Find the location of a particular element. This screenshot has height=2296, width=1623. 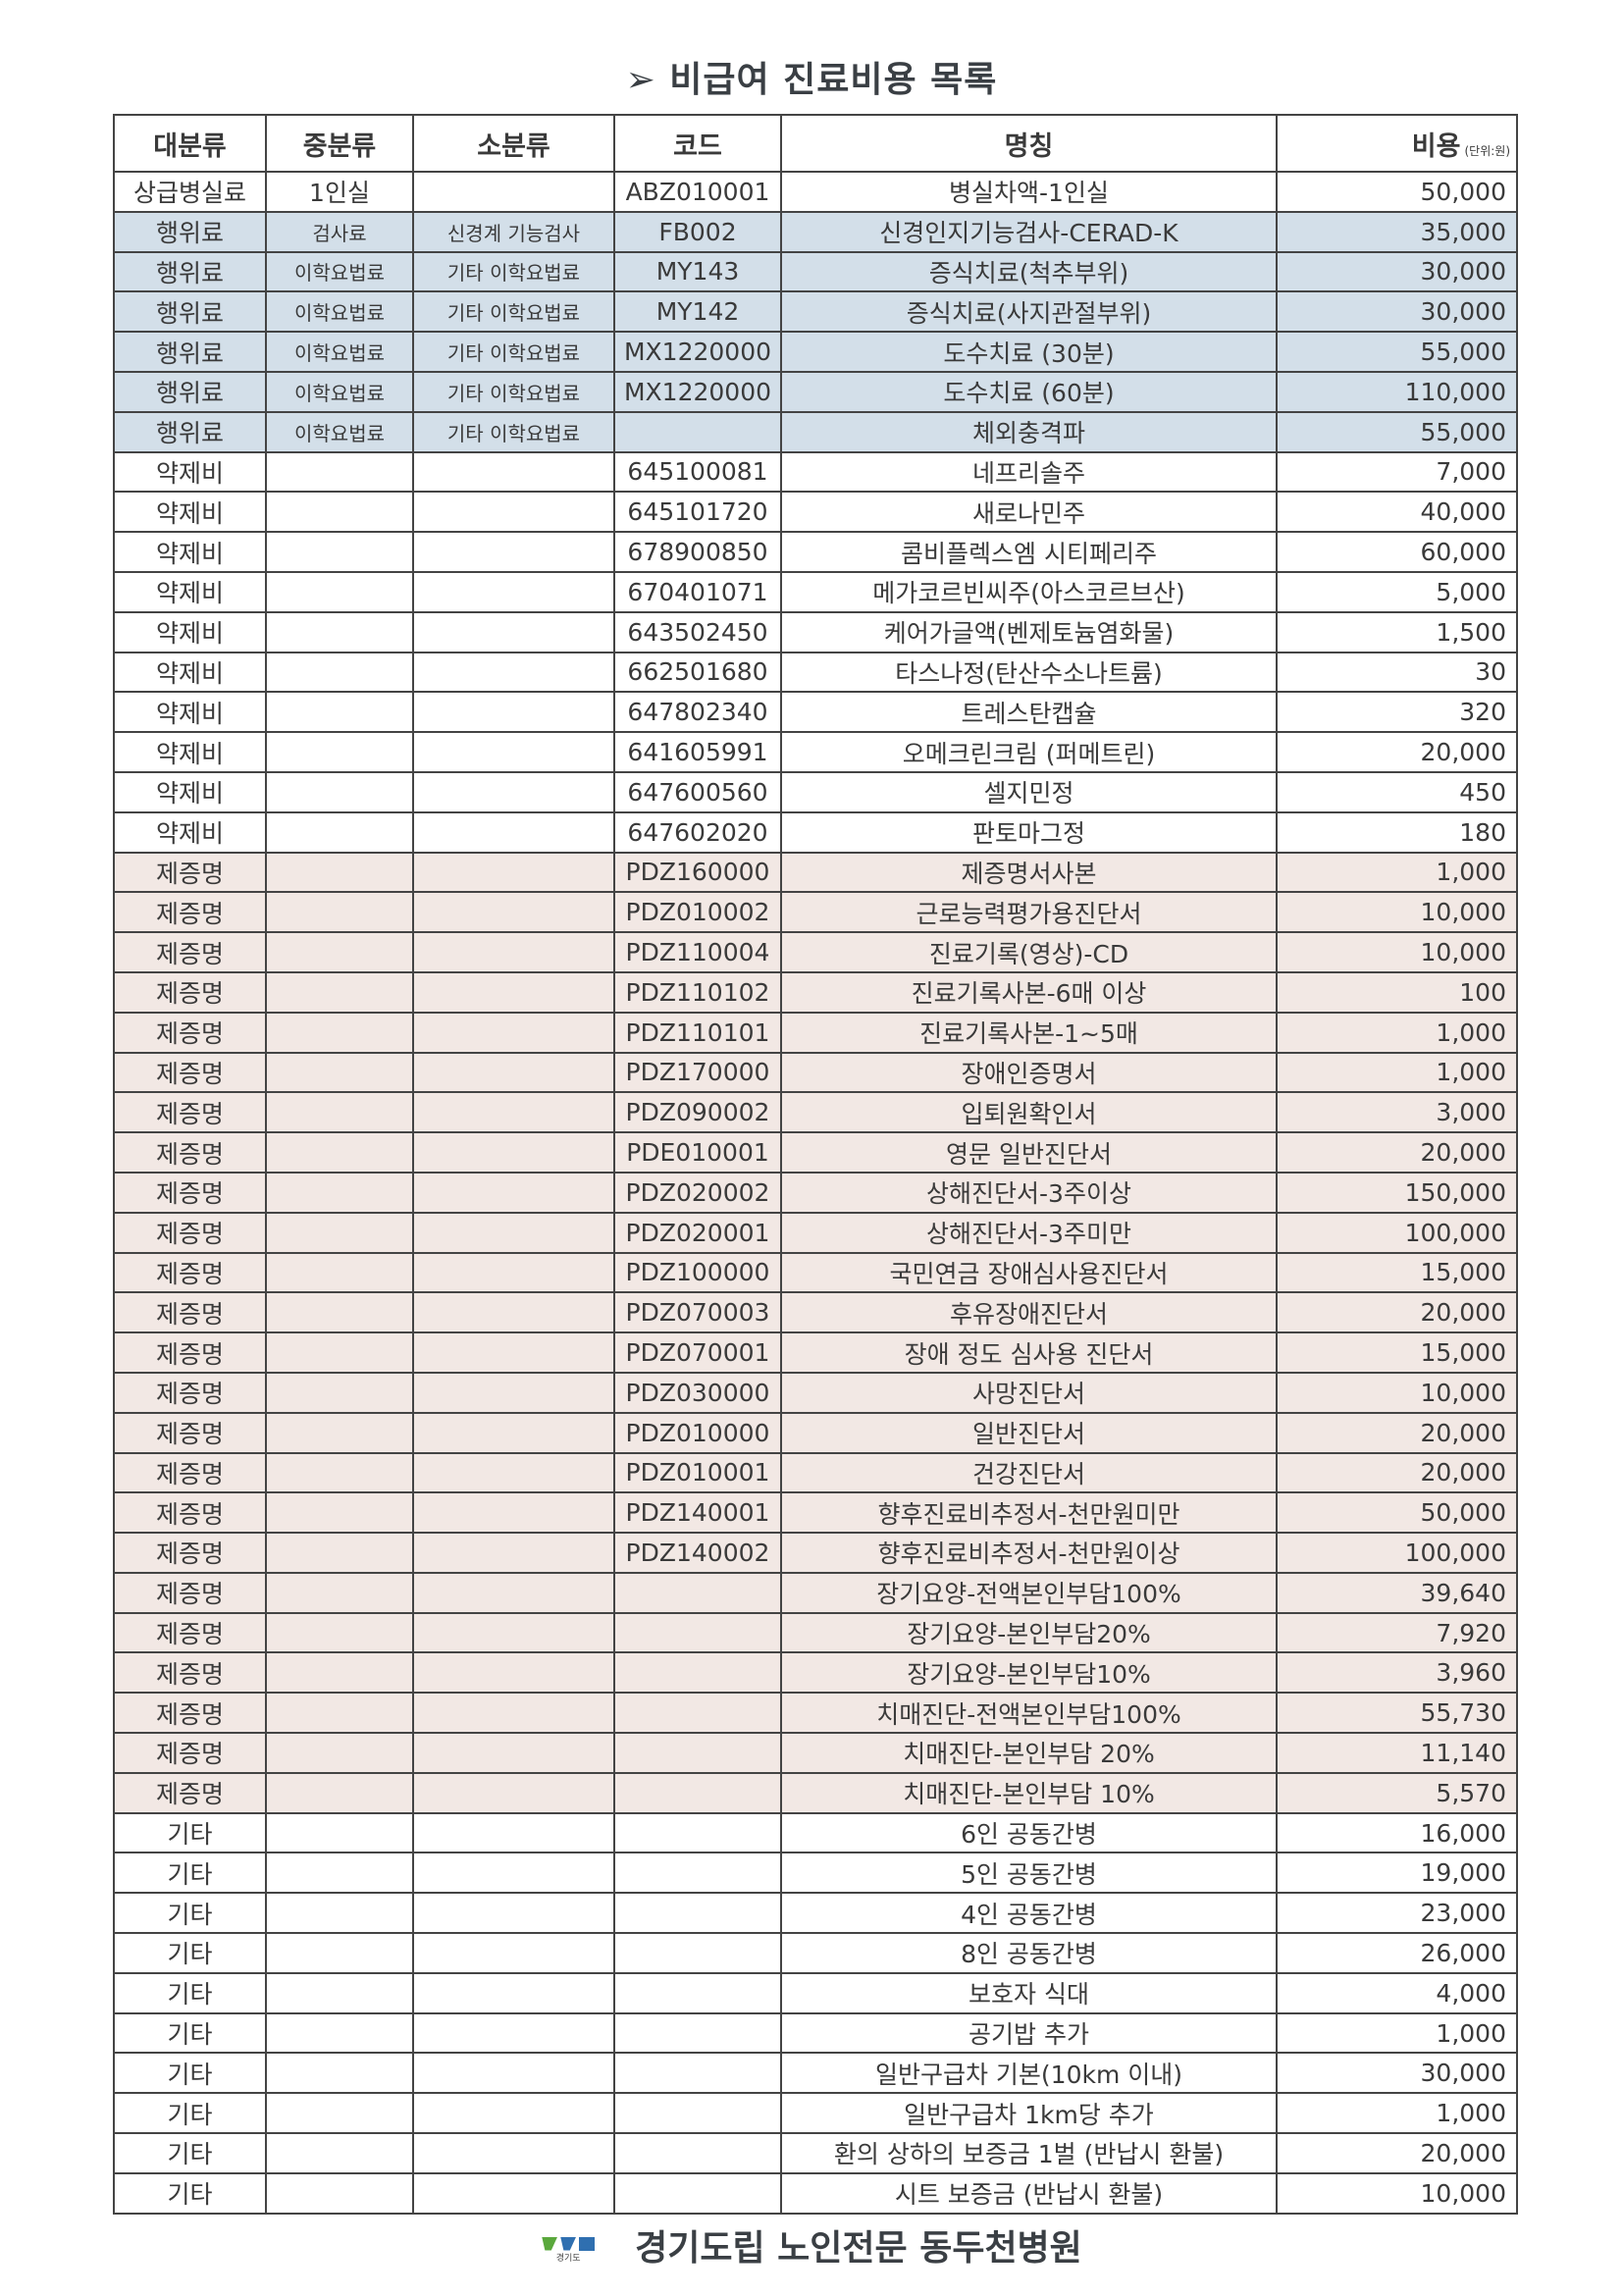

table-row: 약제비 678900850 콤비플렉스엠 시티페리주 60,000 is located at coordinates (815, 552).